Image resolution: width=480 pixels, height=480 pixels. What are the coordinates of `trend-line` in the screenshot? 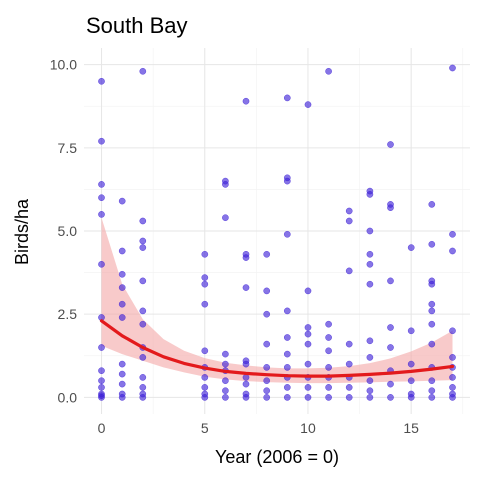 It's located at (277, 348).